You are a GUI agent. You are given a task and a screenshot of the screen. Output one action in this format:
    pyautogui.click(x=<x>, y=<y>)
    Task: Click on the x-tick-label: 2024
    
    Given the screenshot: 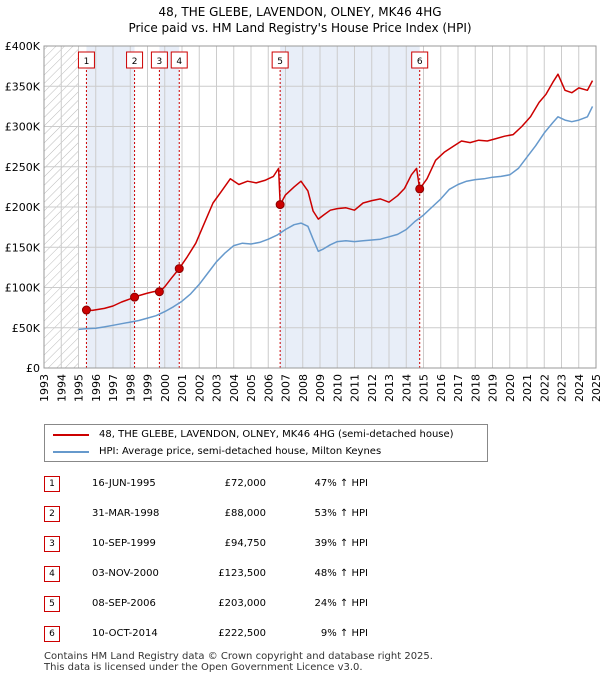 What is the action you would take?
    pyautogui.click(x=579, y=388)
    